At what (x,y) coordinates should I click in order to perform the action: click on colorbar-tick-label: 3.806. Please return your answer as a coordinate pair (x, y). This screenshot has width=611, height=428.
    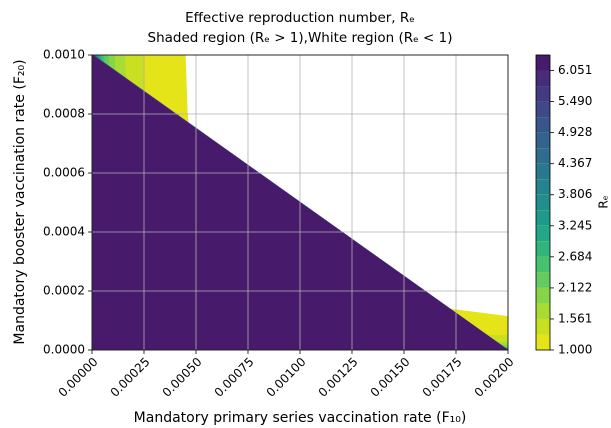
    Looking at the image, I should click on (575, 194).